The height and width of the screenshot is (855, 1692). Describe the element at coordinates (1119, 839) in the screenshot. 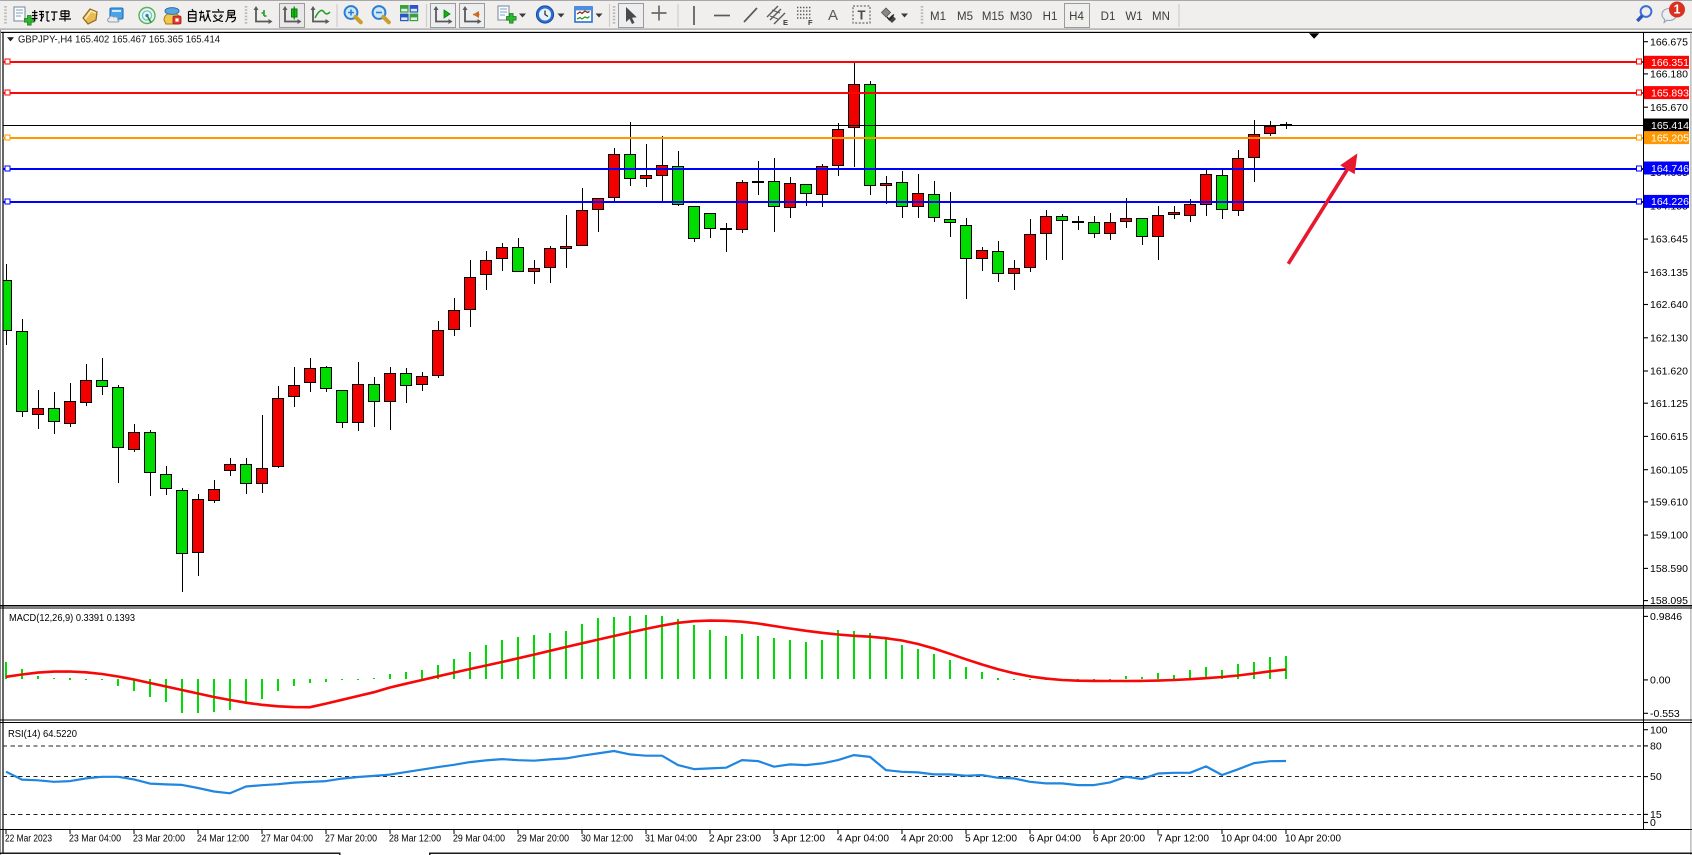

I see `svg-text: 6 Apr 20:00` at that location.